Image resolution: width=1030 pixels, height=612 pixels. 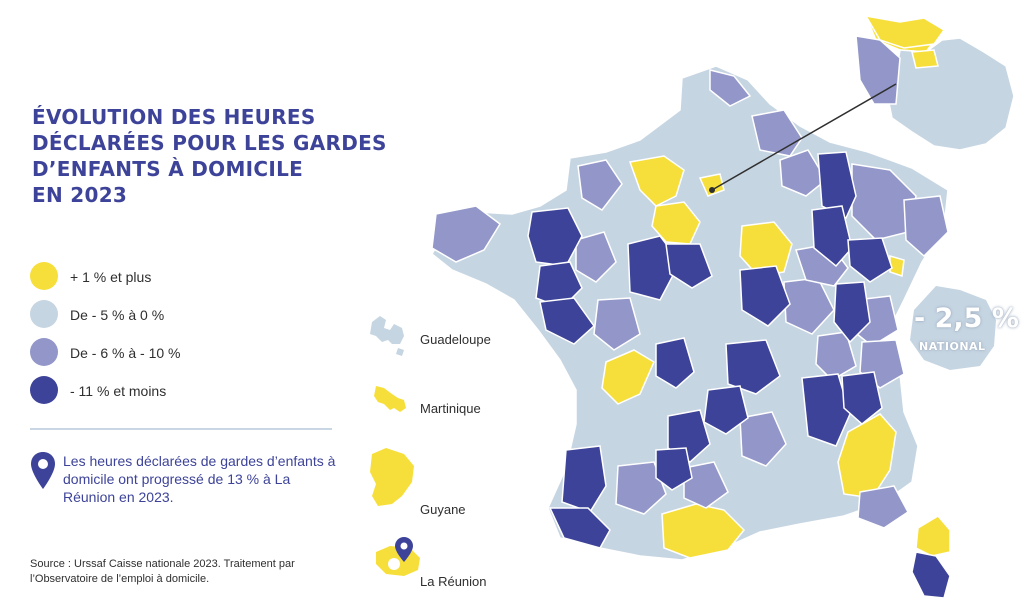 I want to click on region-doubs, so click(x=870, y=260).